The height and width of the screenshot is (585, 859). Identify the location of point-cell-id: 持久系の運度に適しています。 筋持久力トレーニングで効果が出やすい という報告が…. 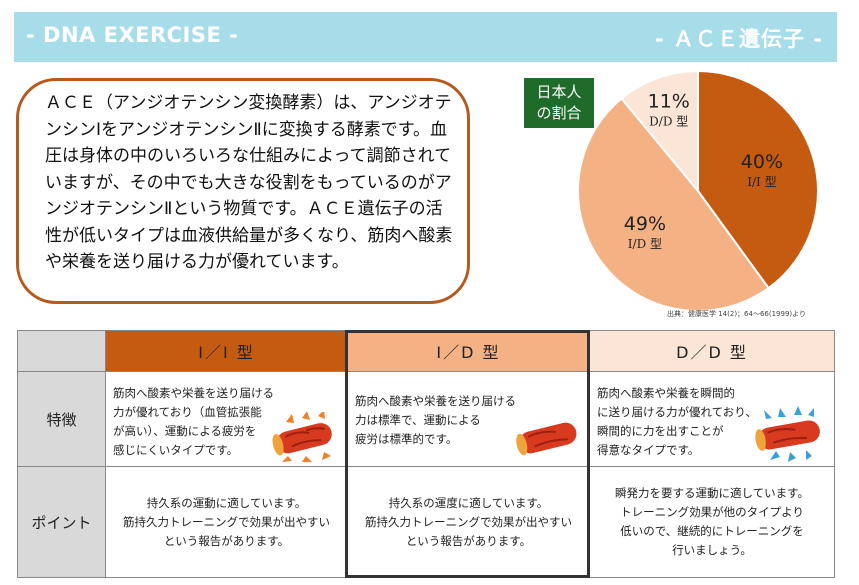
(468, 522).